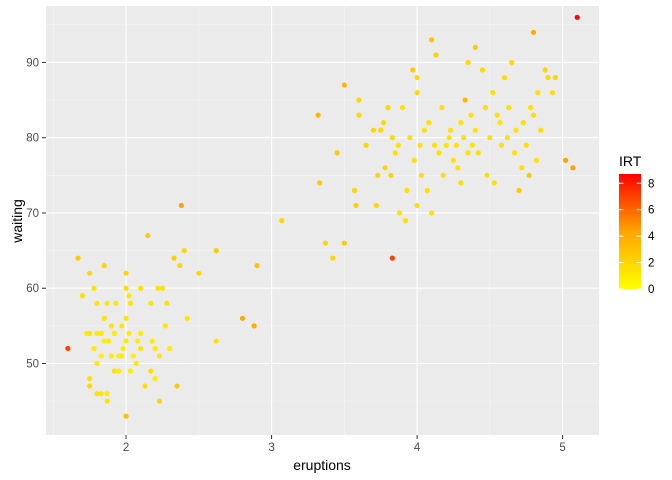  Describe the element at coordinates (344, 444) in the screenshot. I see `x-axis: 2 3 4 5` at that location.